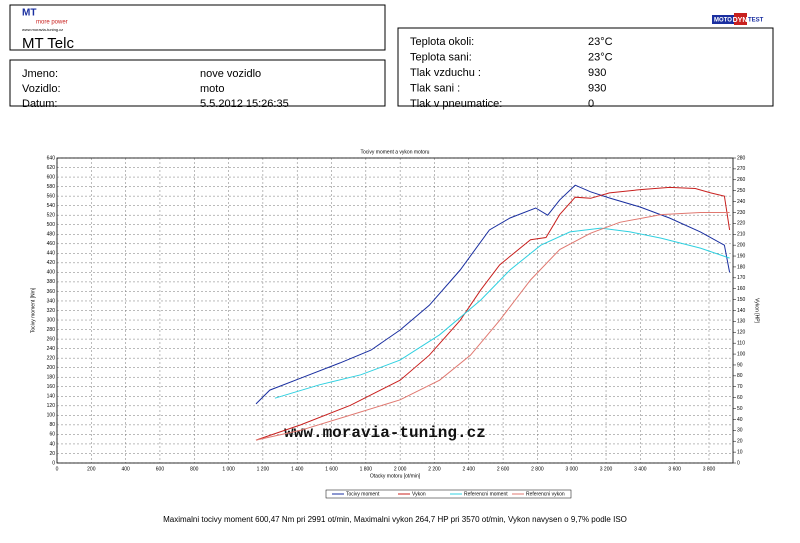 The width and height of the screenshot is (800, 543). What do you see at coordinates (756, 21) in the screenshot?
I see `brand-3: TEST` at bounding box center [756, 21].